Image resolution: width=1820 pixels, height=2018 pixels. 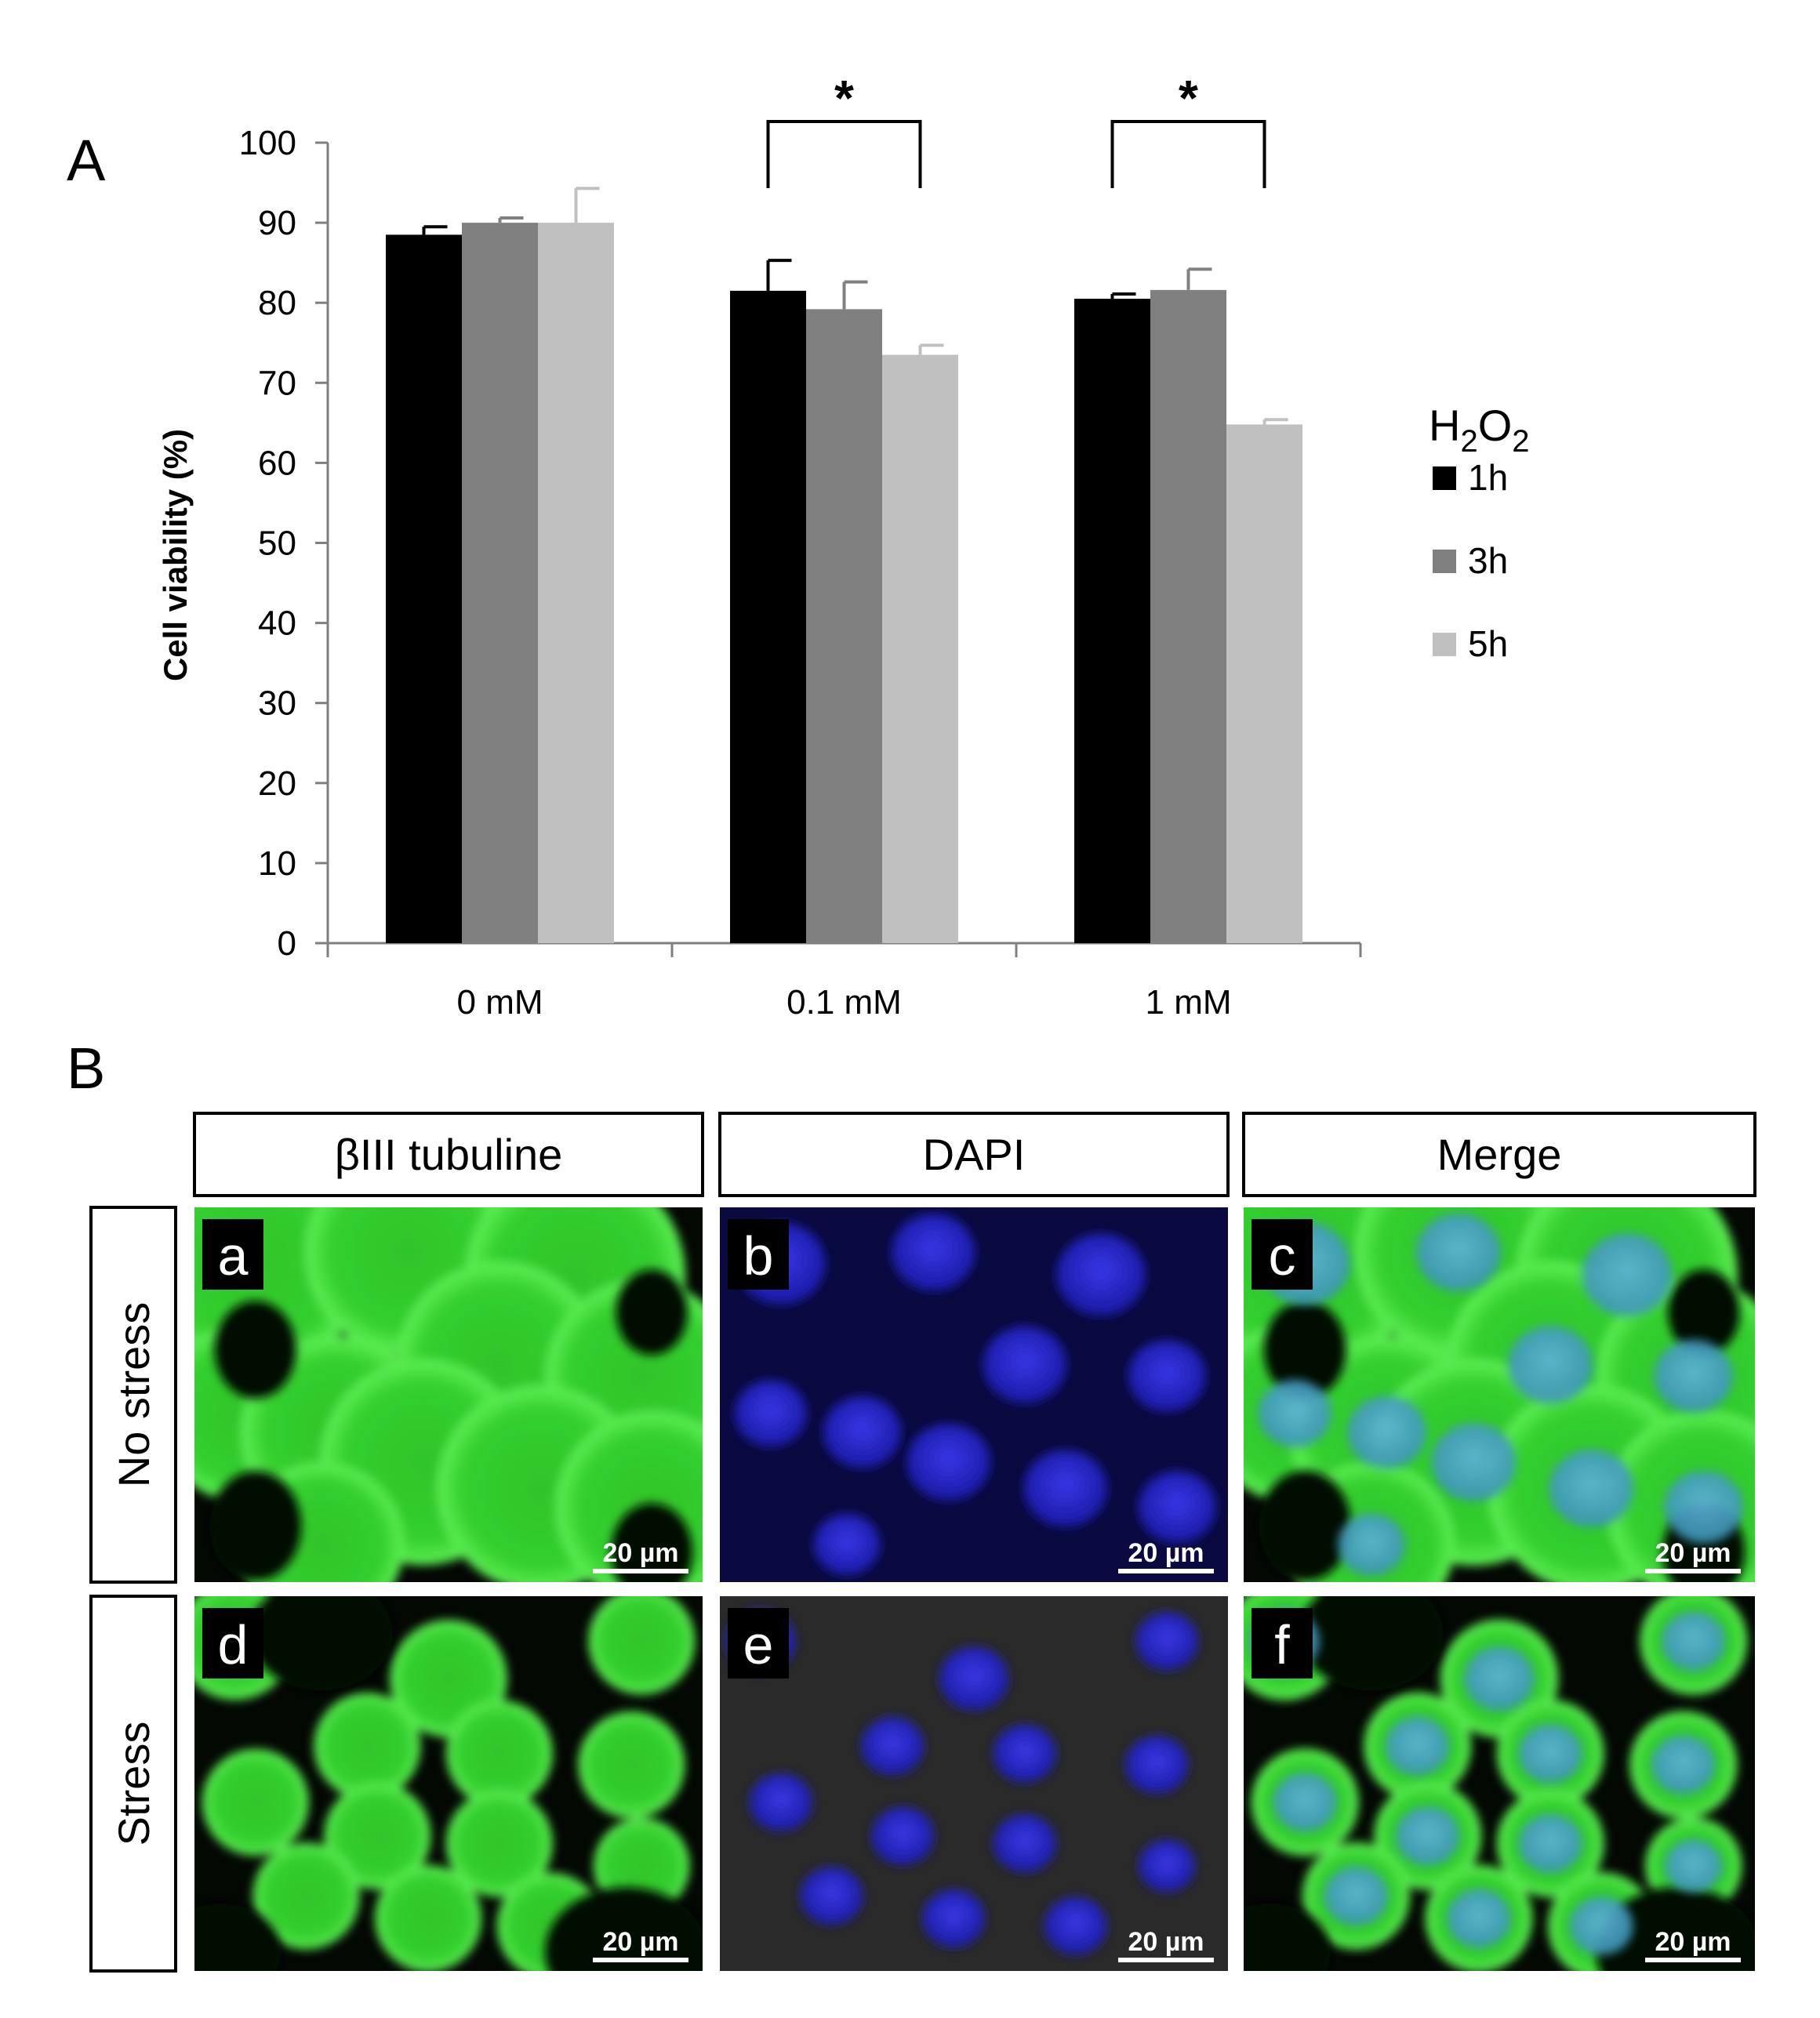 I want to click on y-tick-label: 60, so click(x=277, y=463).